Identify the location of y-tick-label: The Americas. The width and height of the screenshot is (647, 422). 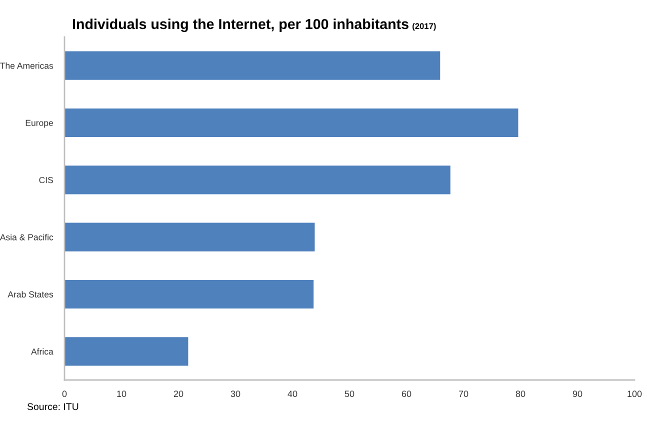
(27, 65).